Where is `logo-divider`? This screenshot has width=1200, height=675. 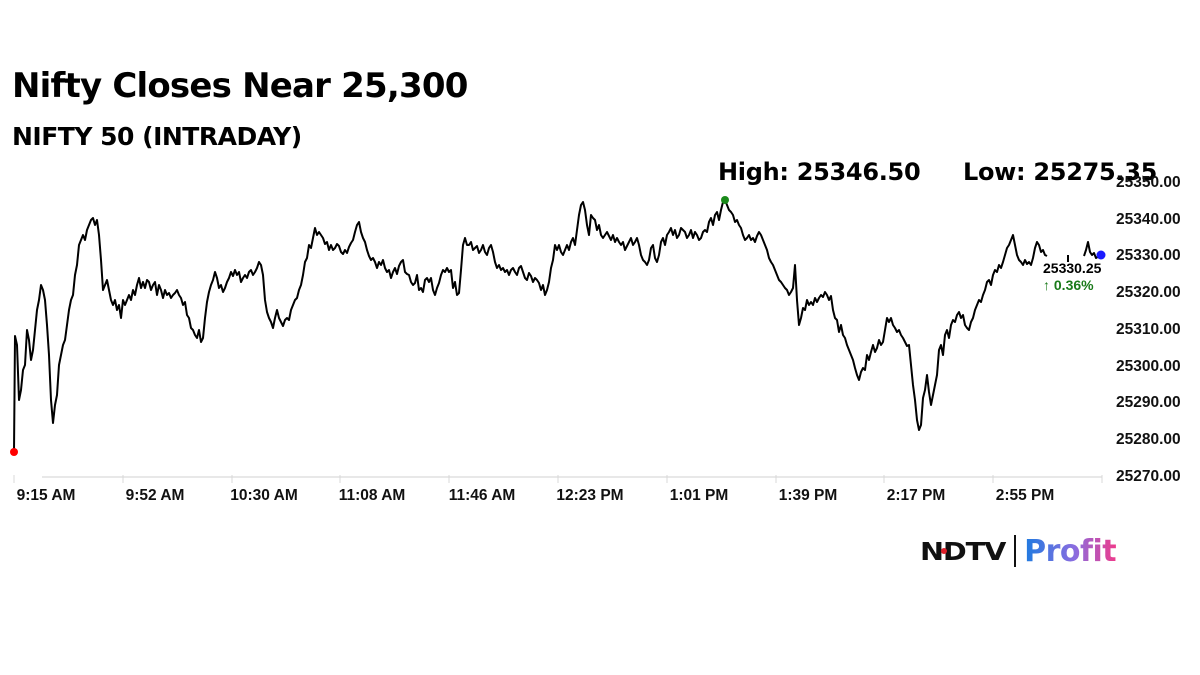 logo-divider is located at coordinates (1015, 551).